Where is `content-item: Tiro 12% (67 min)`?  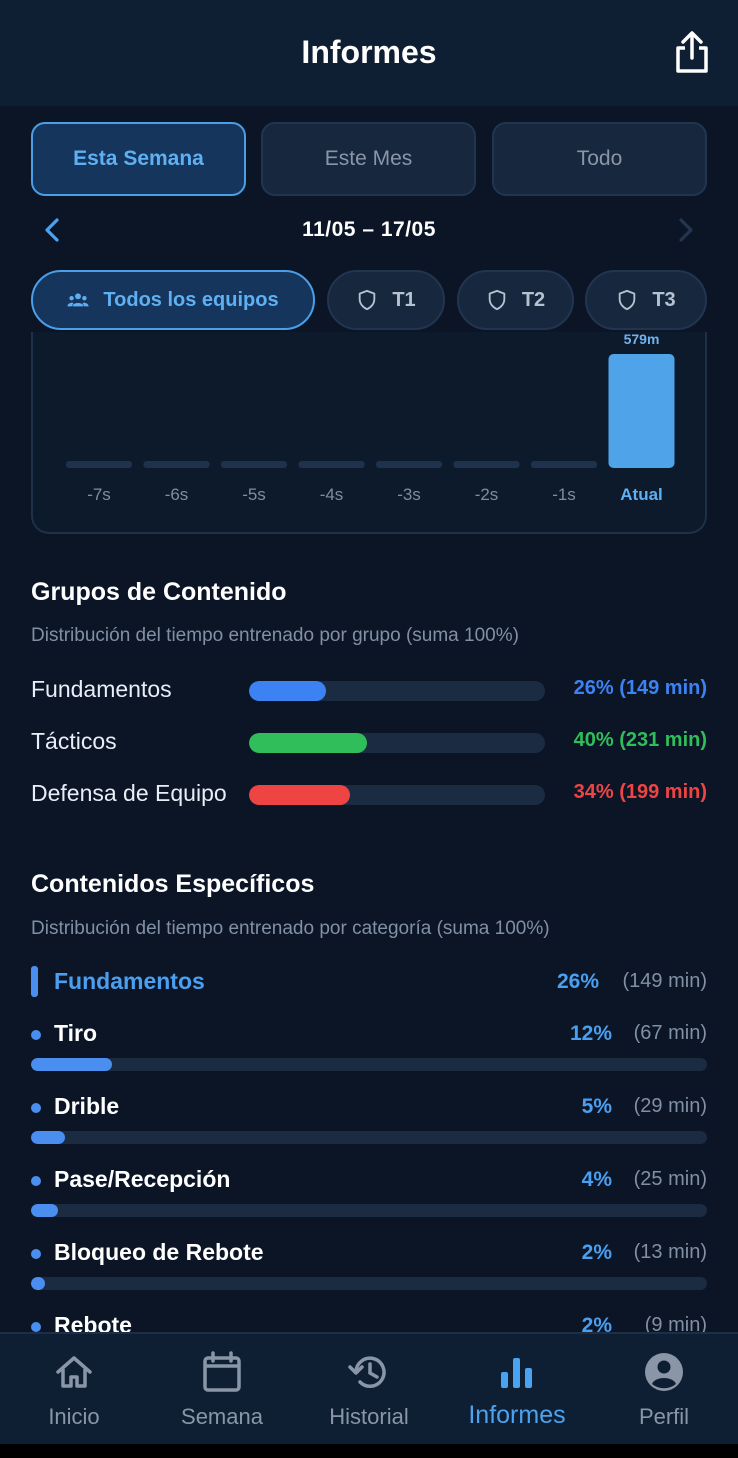
content-item: Tiro 12% (67 min) is located at coordinates (369, 1050).